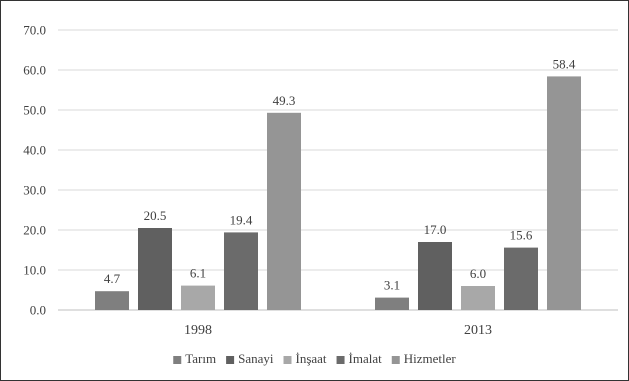 The height and width of the screenshot is (381, 629). Describe the element at coordinates (198, 330) in the screenshot. I see `x-category-label: 1998` at that location.